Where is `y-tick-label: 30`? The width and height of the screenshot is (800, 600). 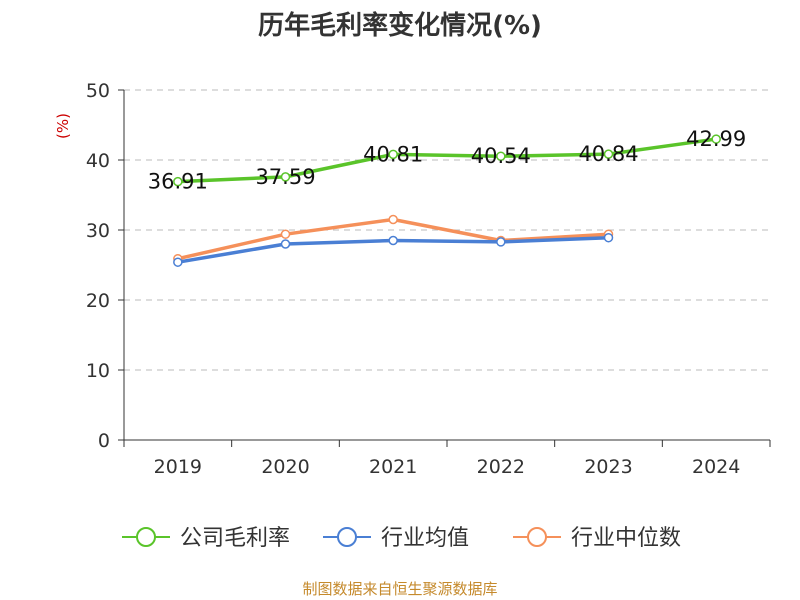
y-tick-label: 30 is located at coordinates (98, 231).